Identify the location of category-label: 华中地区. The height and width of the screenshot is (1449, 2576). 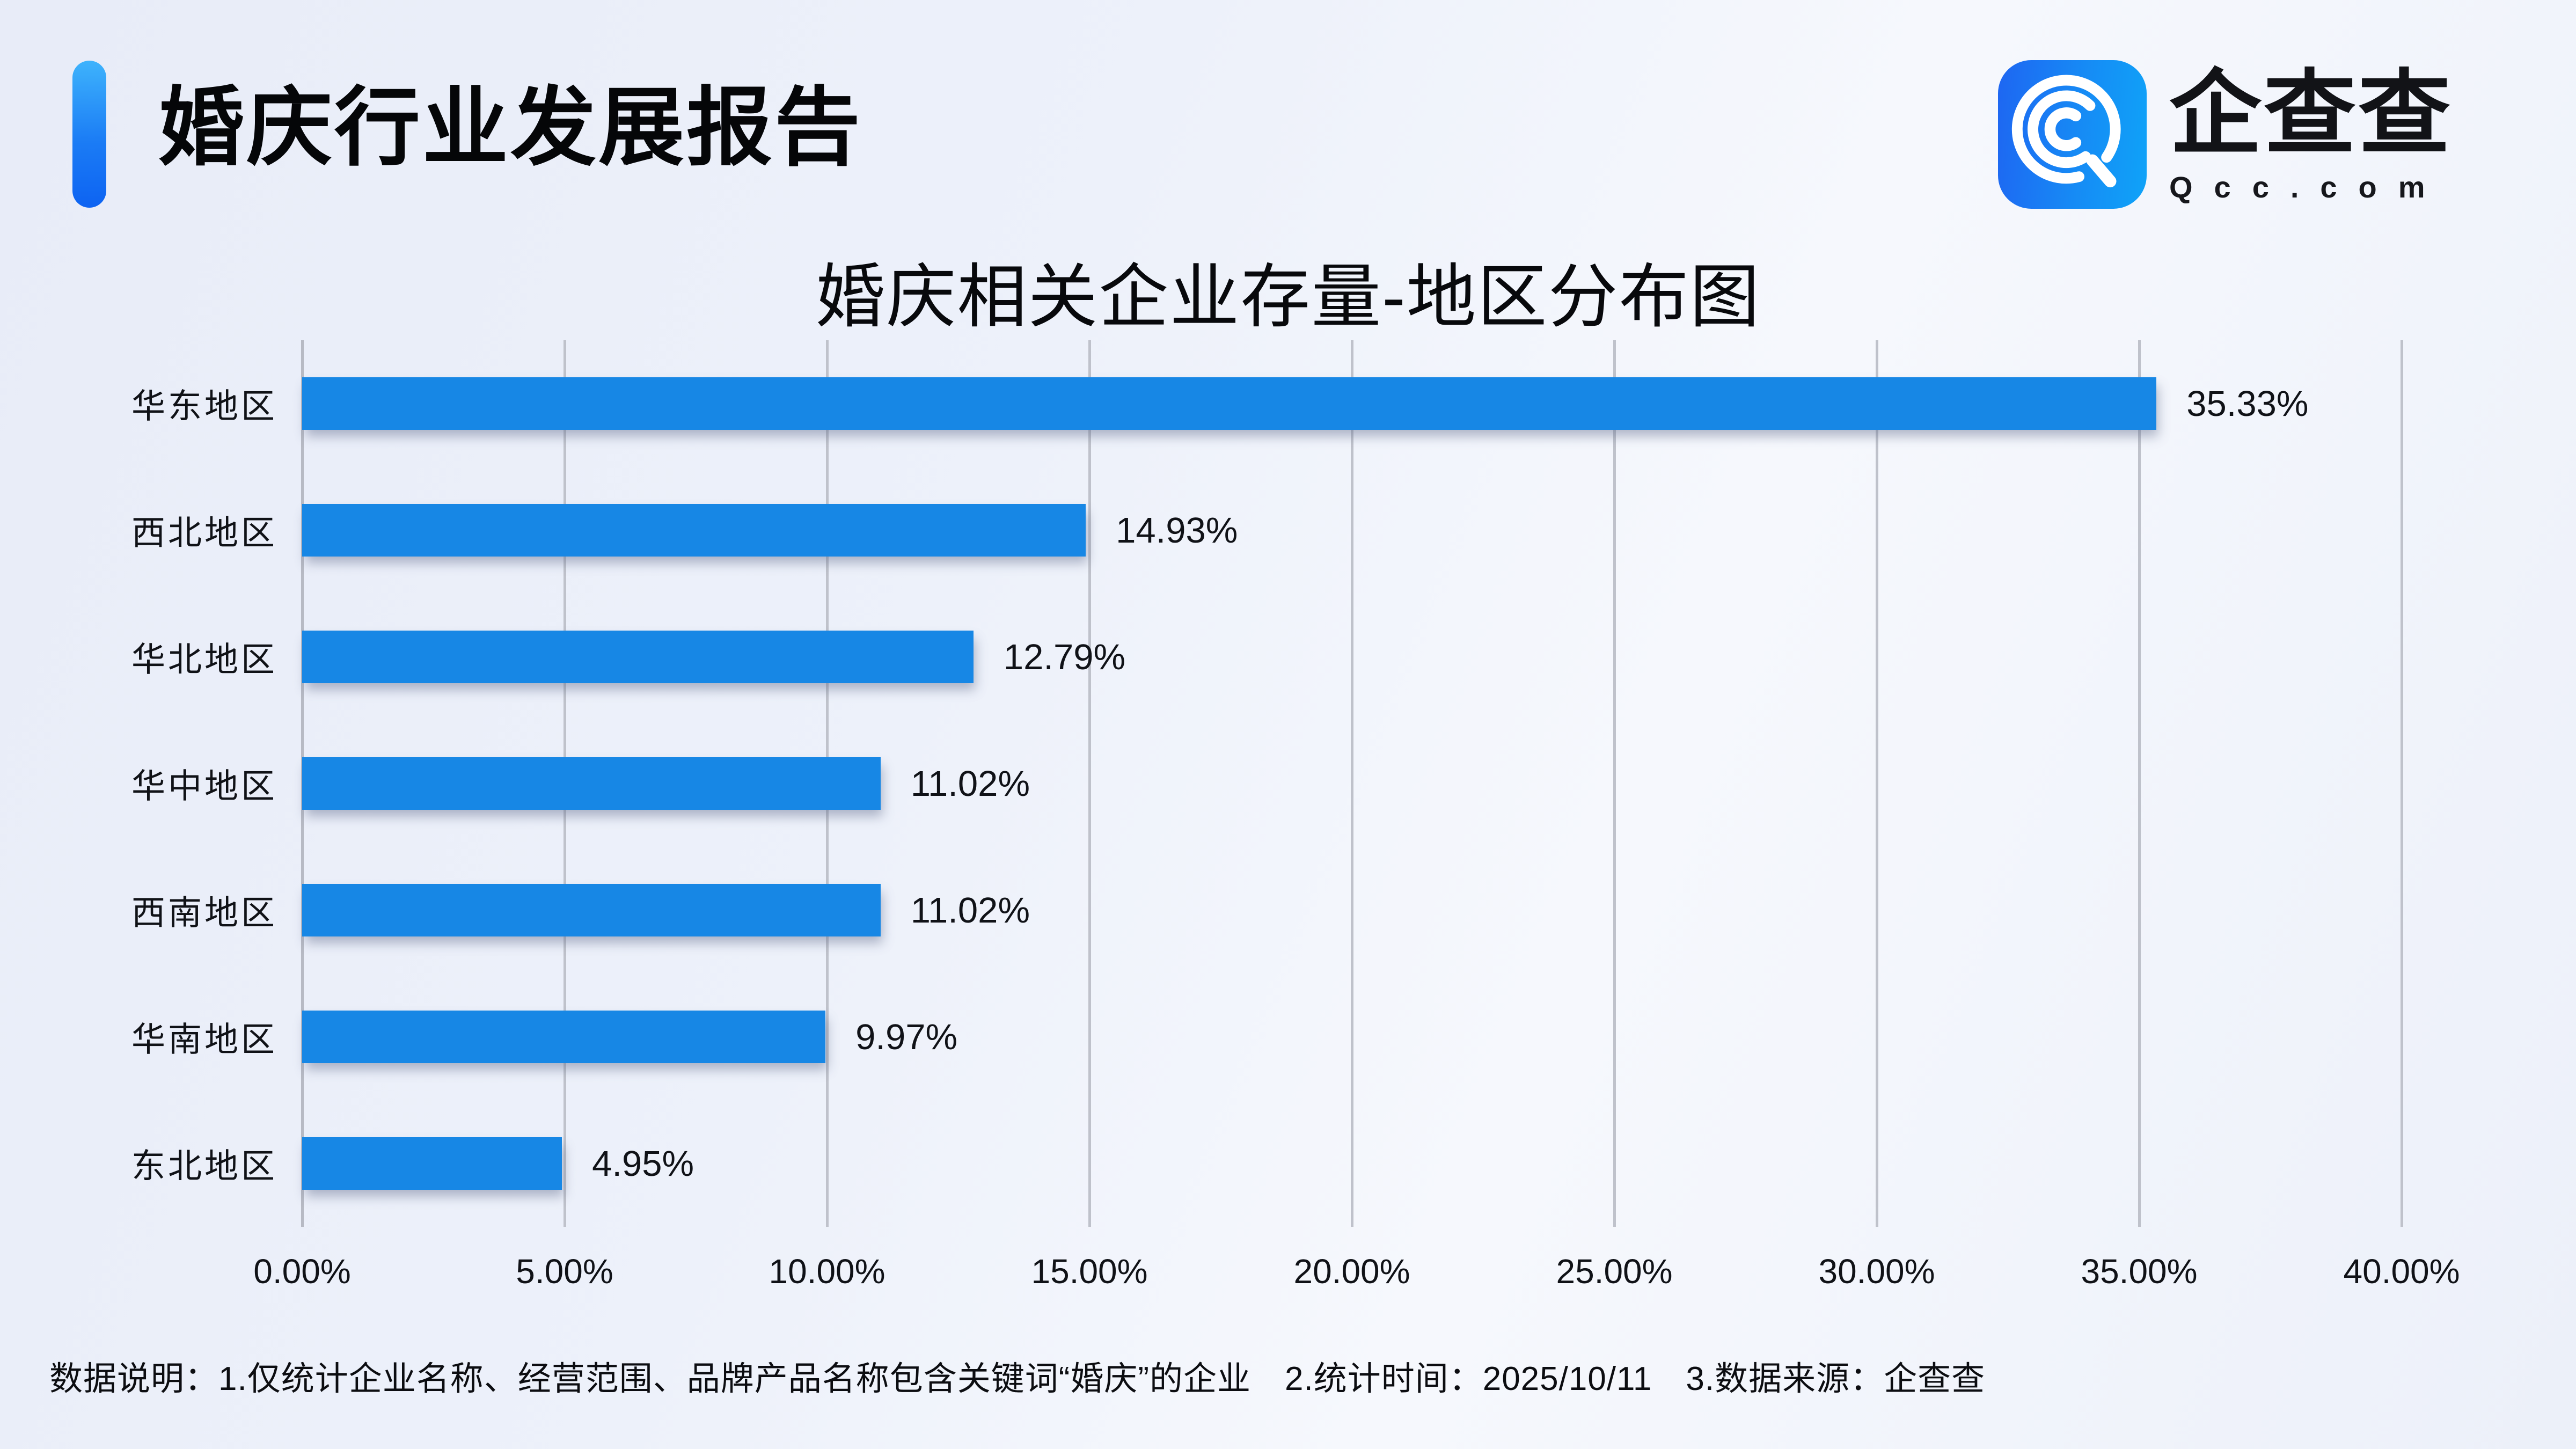
(204, 786).